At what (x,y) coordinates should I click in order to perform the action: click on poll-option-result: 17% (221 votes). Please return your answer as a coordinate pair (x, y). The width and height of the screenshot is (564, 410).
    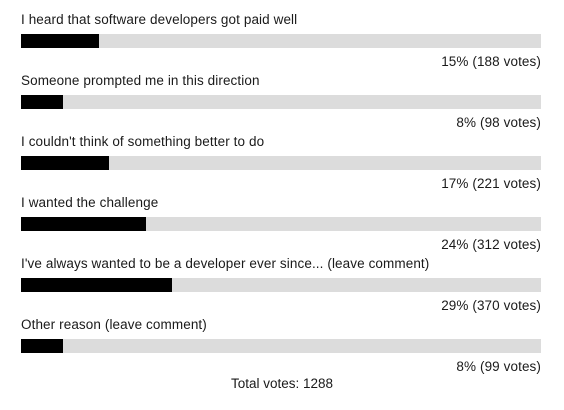
    Looking at the image, I should click on (491, 183).